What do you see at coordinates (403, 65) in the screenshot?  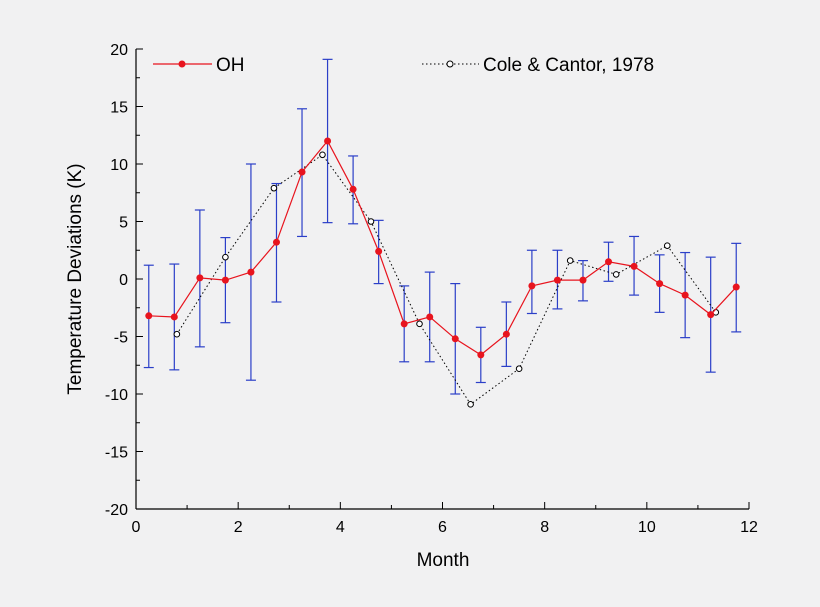 I see `legend: OH Cole & Cantor, 1978` at bounding box center [403, 65].